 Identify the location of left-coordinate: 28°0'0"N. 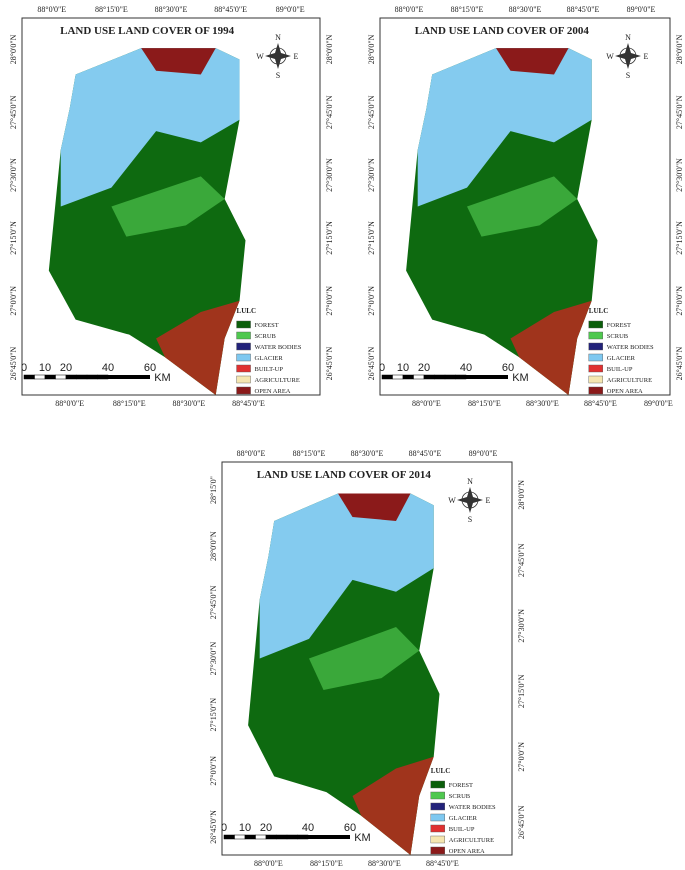
(13, 49).